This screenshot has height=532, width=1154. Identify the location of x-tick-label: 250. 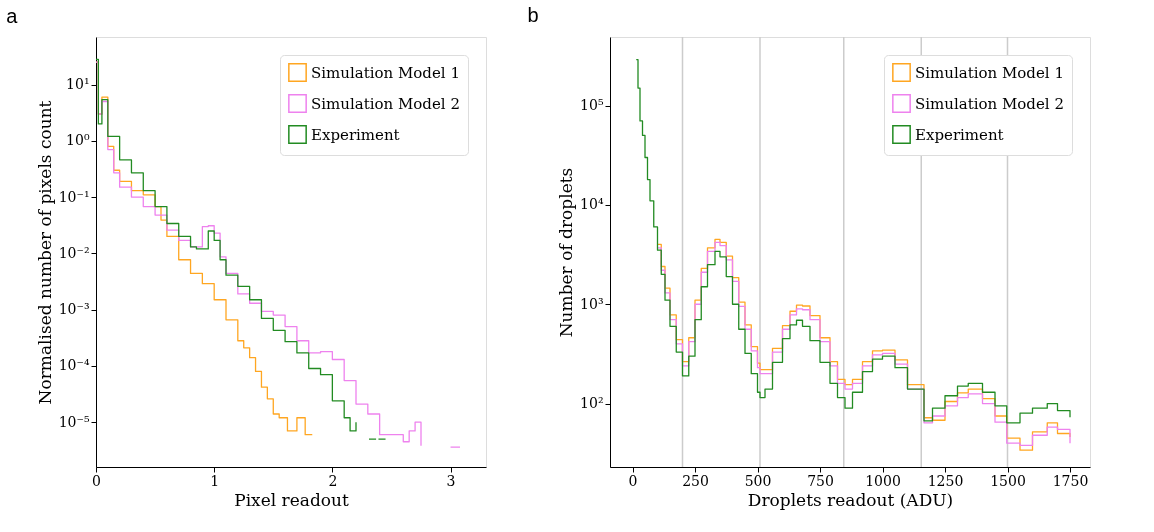
(695, 480).